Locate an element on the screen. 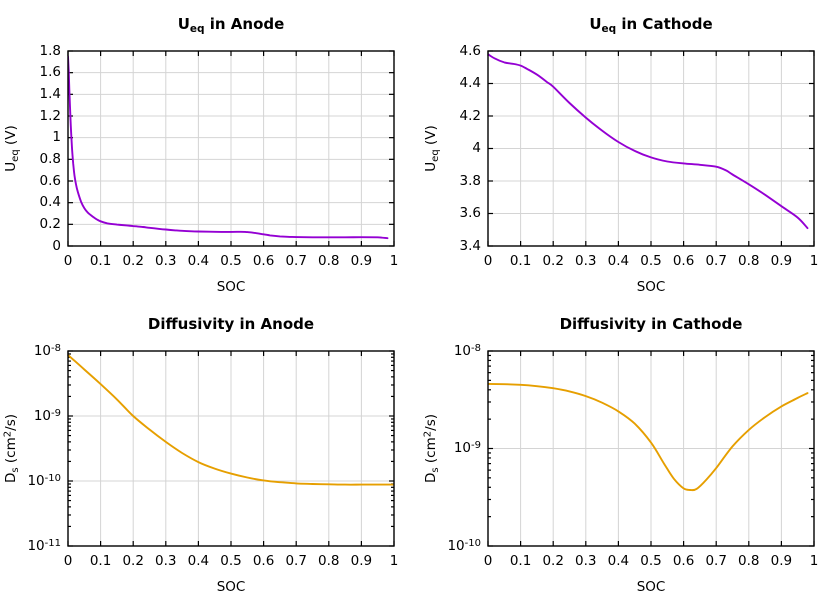 The width and height of the screenshot is (840, 600). chart-title: Ueq in Cathode is located at coordinates (651, 25).